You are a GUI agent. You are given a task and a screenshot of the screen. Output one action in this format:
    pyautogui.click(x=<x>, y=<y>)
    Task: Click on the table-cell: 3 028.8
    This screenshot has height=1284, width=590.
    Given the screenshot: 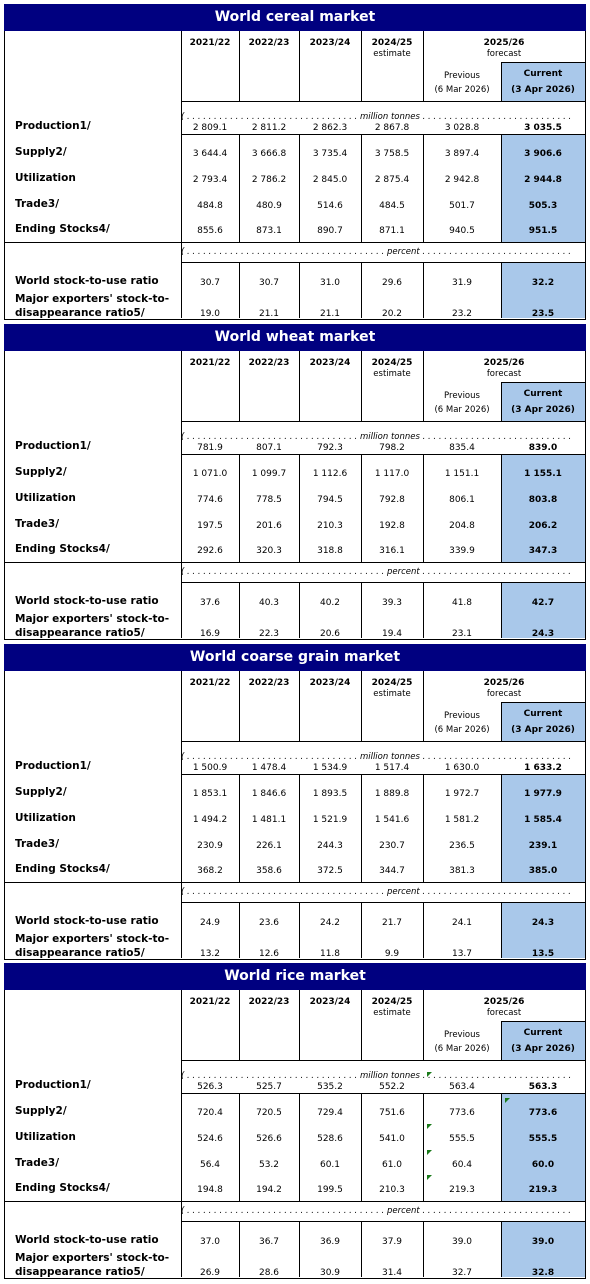 What is the action you would take?
    pyautogui.click(x=462, y=128)
    